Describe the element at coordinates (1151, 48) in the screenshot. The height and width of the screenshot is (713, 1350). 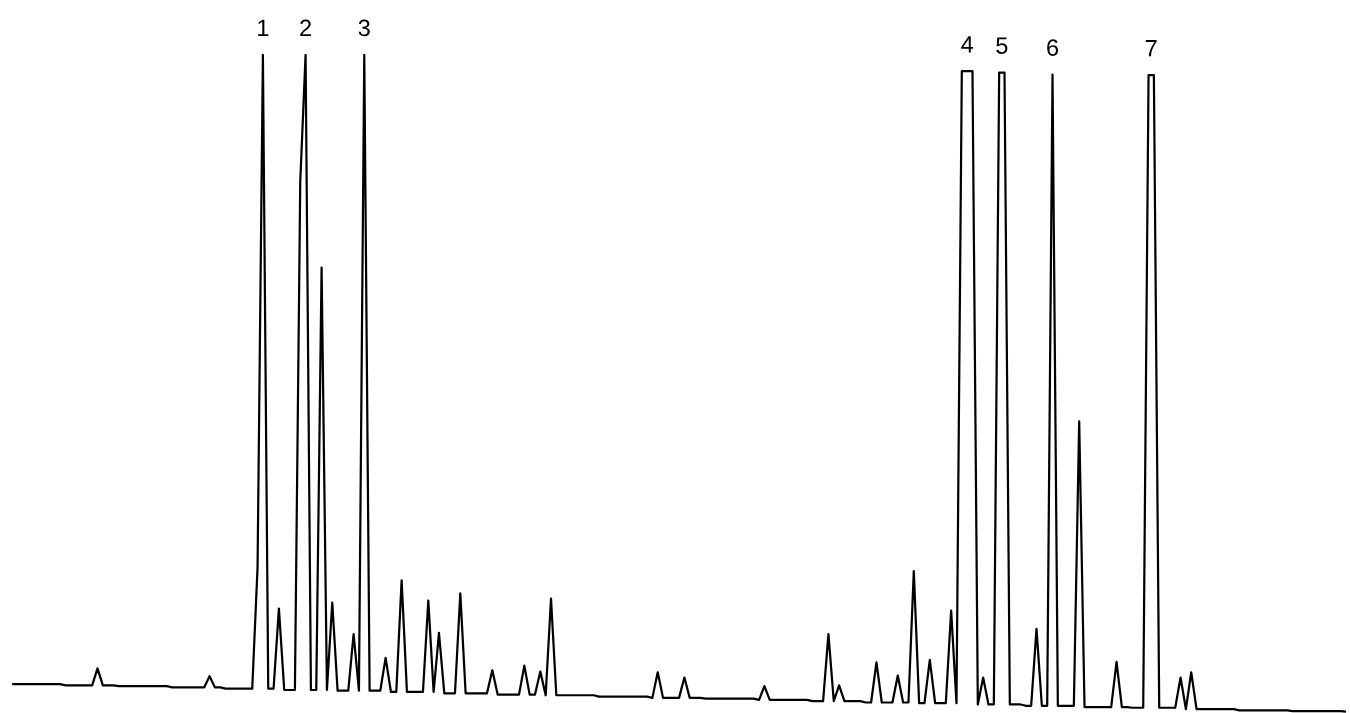
I see `annotation: 7` at that location.